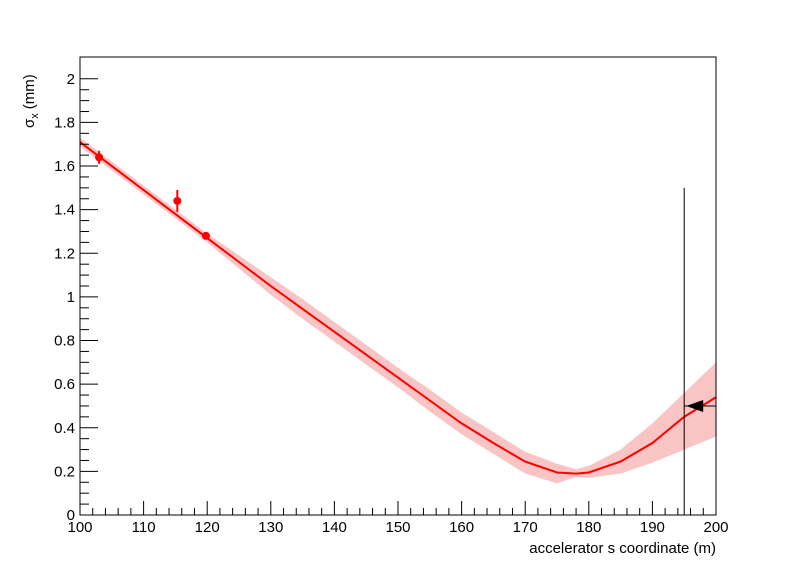 The image size is (796, 577). I want to click on x-tick-label: 170, so click(525, 527).